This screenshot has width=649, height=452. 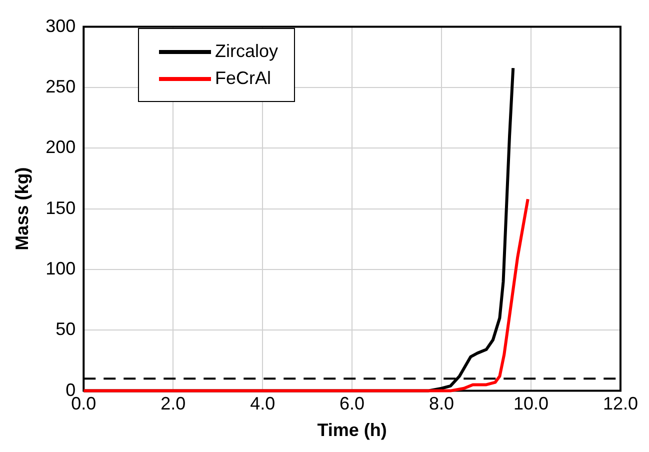 What do you see at coordinates (243, 78) in the screenshot?
I see `legend-label: FeCrAl` at bounding box center [243, 78].